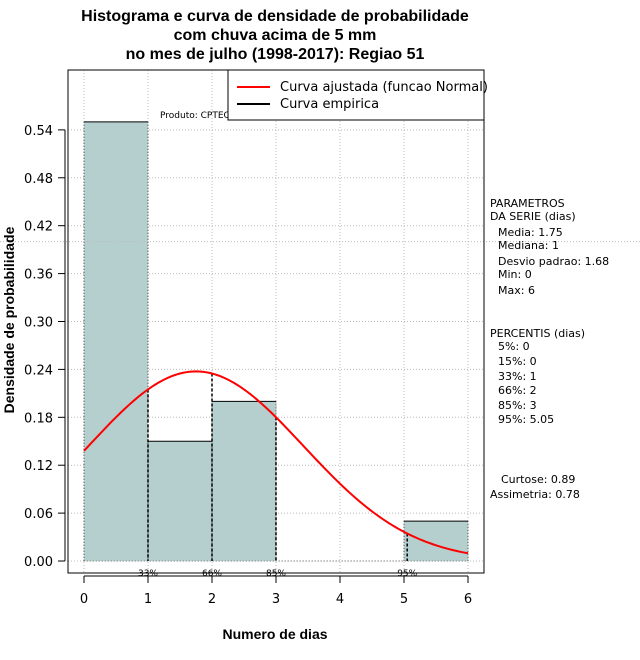  What do you see at coordinates (148, 599) in the screenshot?
I see `x-tick-label-1: 1` at bounding box center [148, 599].